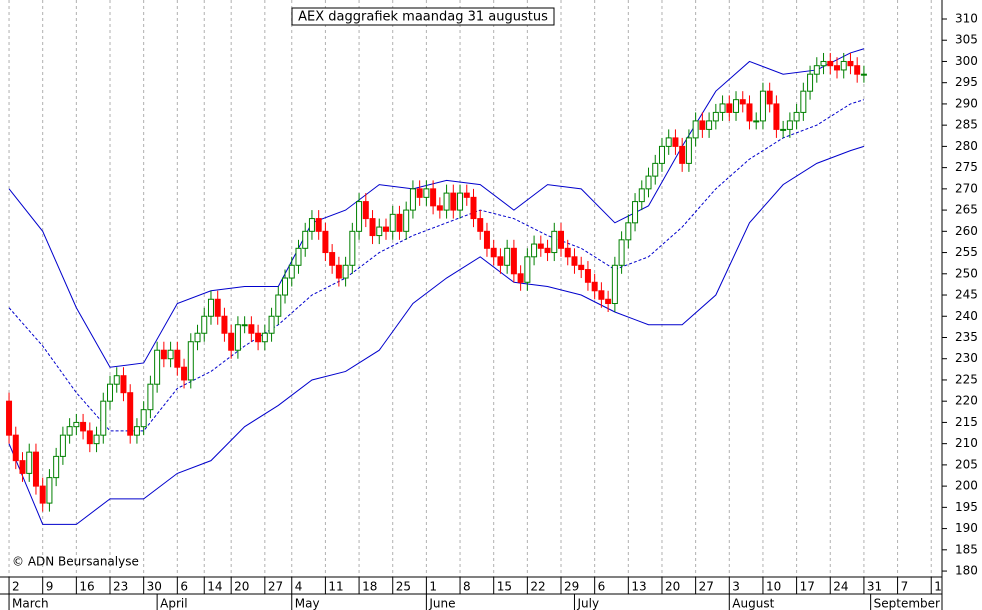 The width and height of the screenshot is (982, 610). Describe the element at coordinates (335, 587) in the screenshot. I see `x-tick-label: 11` at that location.